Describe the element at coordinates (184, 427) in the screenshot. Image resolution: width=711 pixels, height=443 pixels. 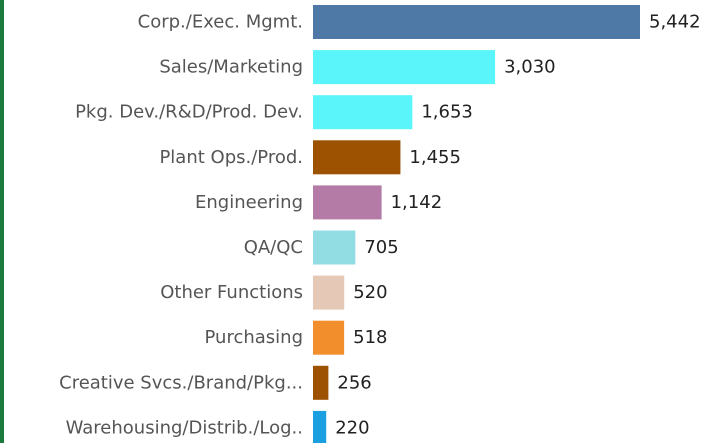
I see `category-label: Warehousing/Distrib./Log..` at that location.